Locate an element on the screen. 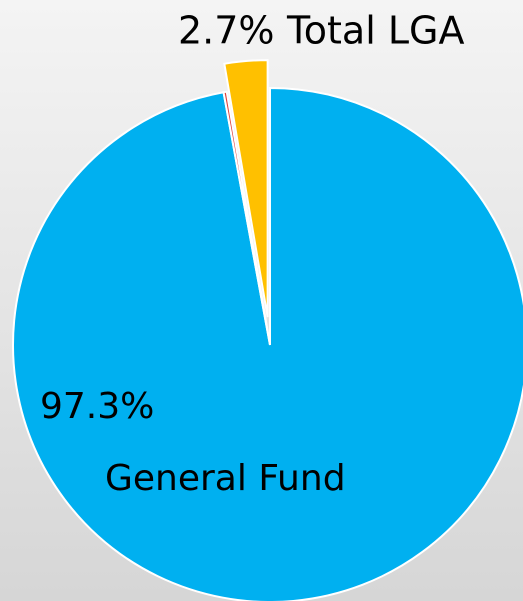  value-label: 97.3% is located at coordinates (97, 406).